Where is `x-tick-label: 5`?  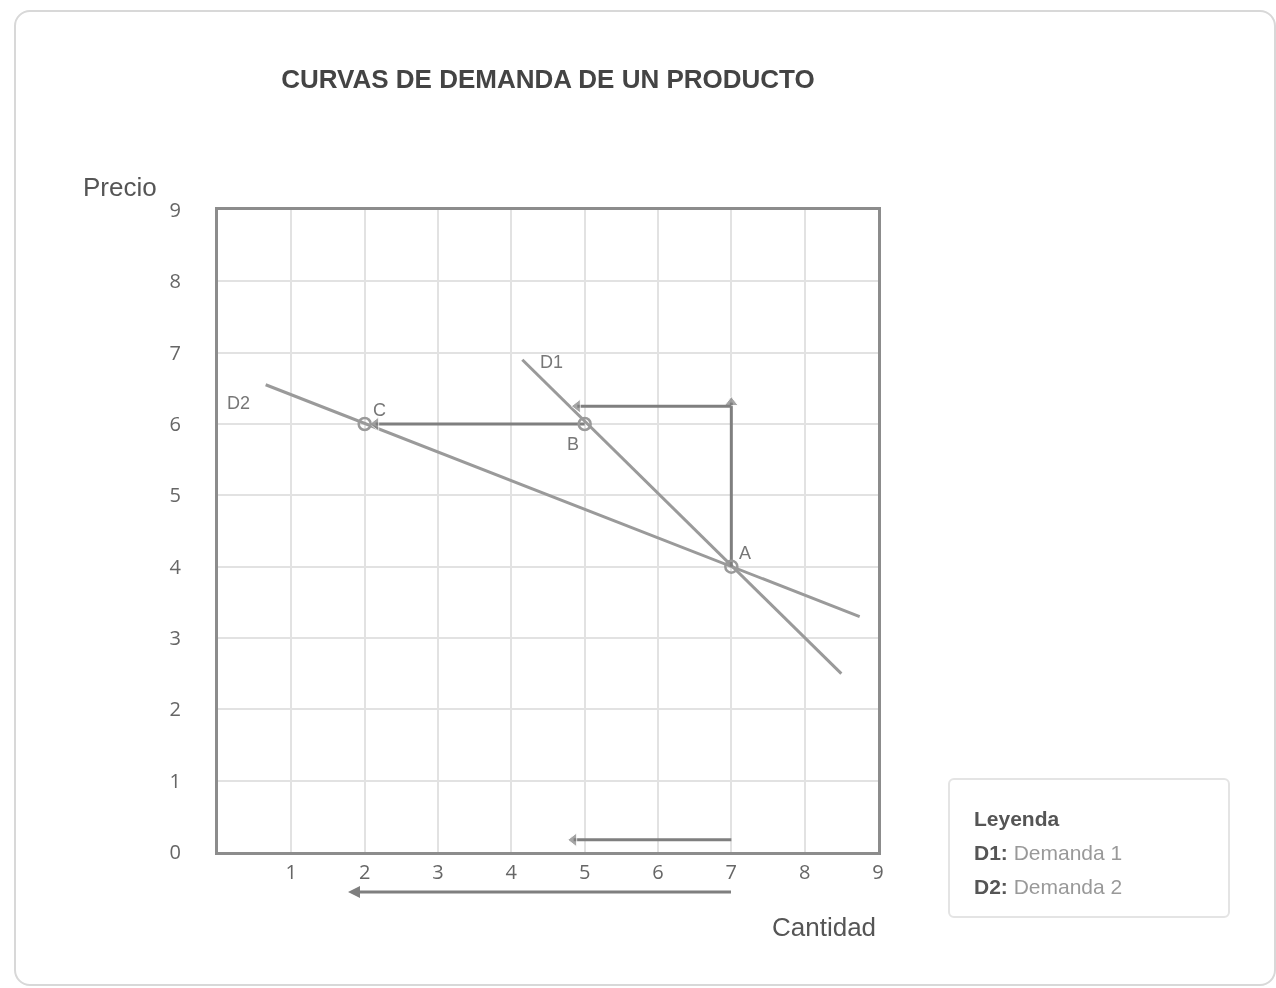
x-tick-label: 5 is located at coordinates (584, 871).